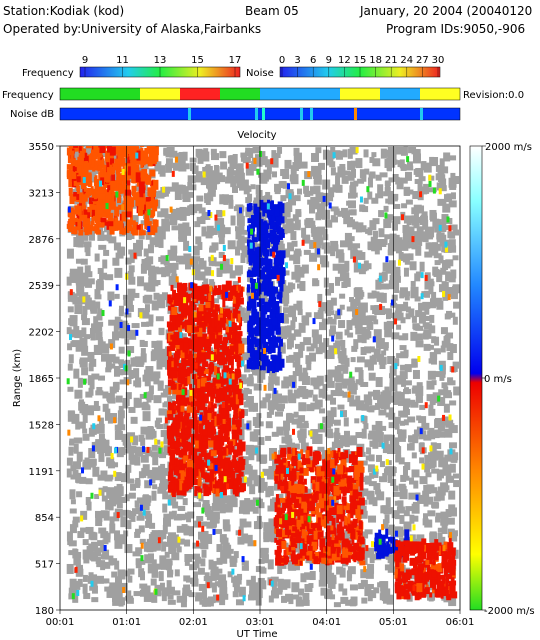 This screenshot has width=540, height=640. Describe the element at coordinates (391, 60) in the screenshot. I see `noise-tick-label: 21` at that location.